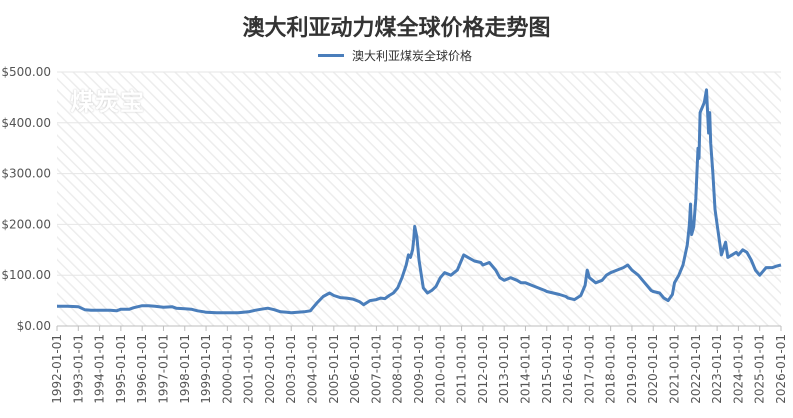 The height and width of the screenshot is (418, 793). I want to click on y-tick-label: $0.00, so click(34, 326).